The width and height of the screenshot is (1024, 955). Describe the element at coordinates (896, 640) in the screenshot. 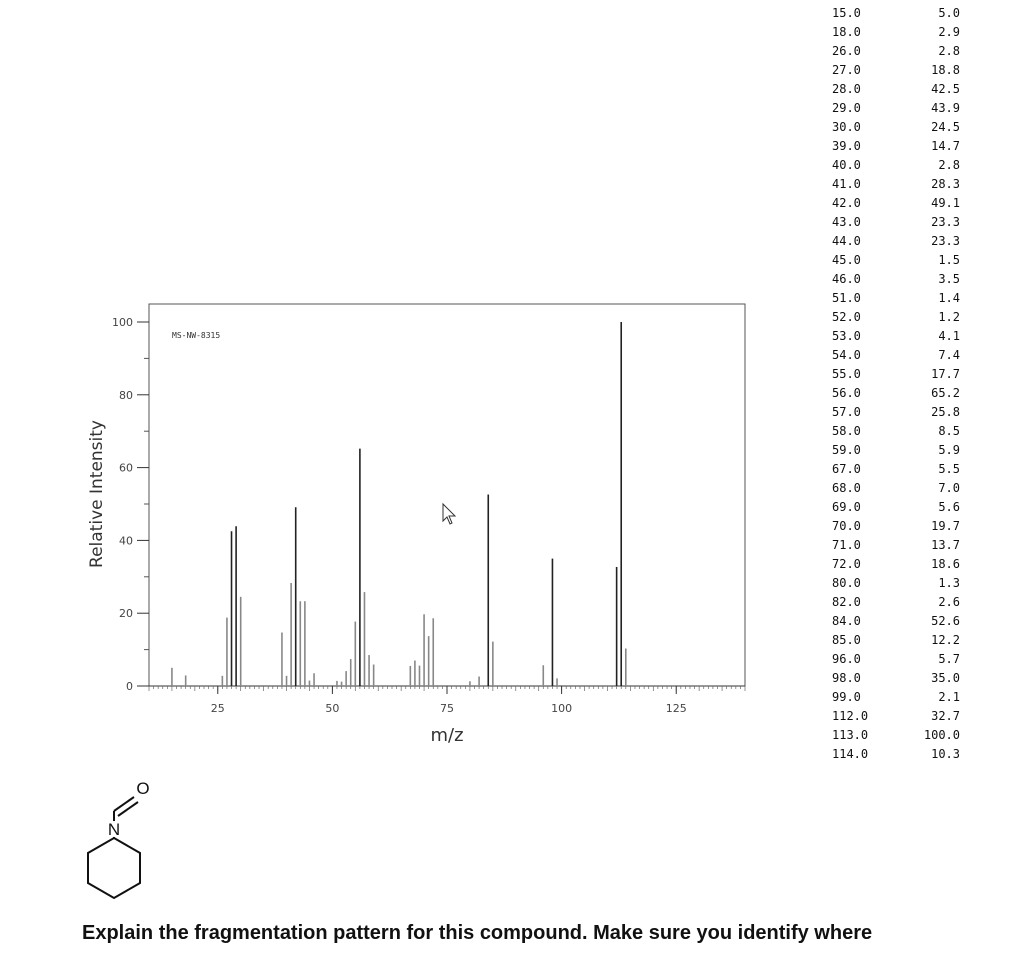

I see `peak-row: 85.0 12.2` at that location.